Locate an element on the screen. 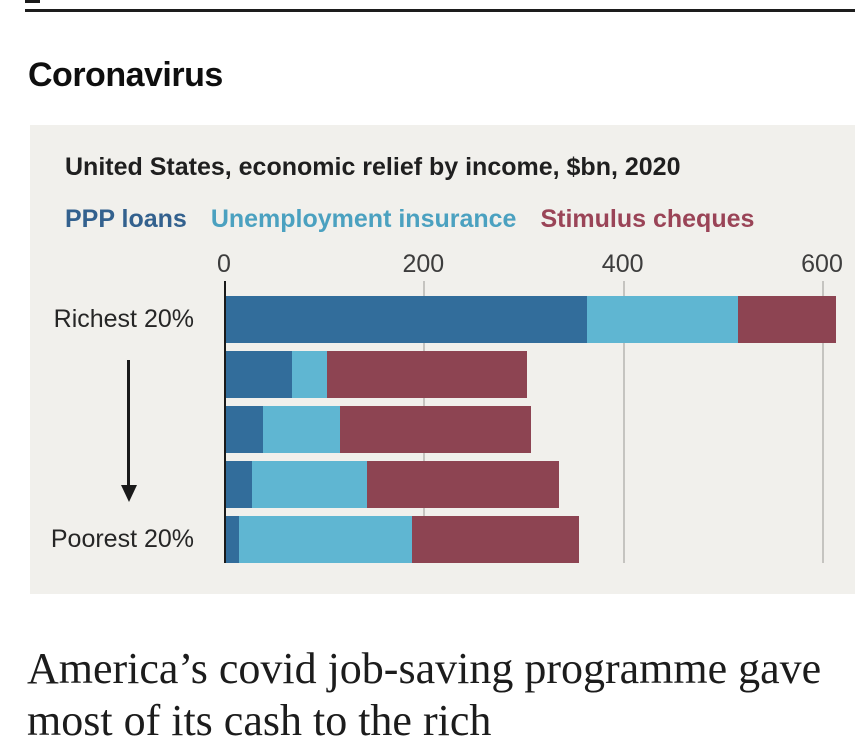  legend-item-stimulus-cheques: Stimulus cheques is located at coordinates (647, 219).